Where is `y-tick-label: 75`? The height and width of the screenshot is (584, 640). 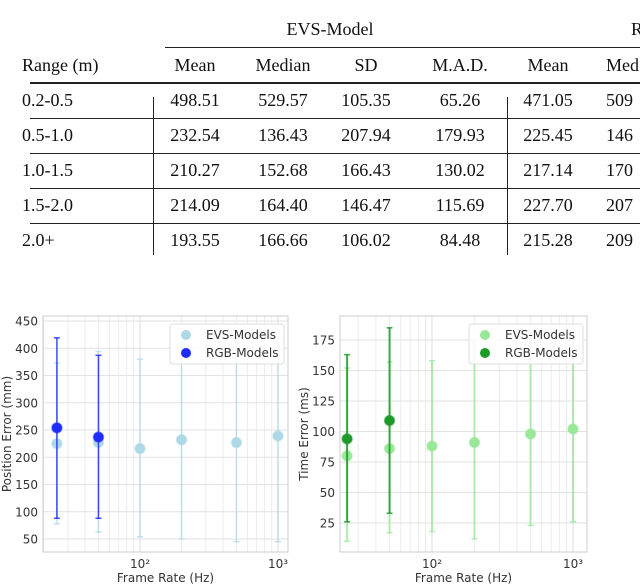 y-tick-label: 75 is located at coordinates (327, 463).